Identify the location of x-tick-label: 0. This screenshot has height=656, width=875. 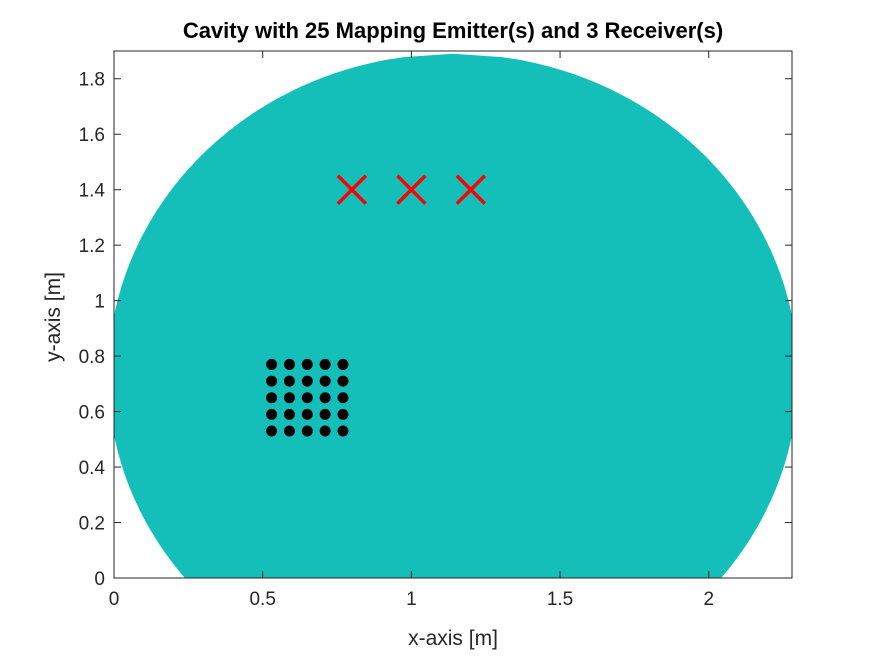
(114, 599).